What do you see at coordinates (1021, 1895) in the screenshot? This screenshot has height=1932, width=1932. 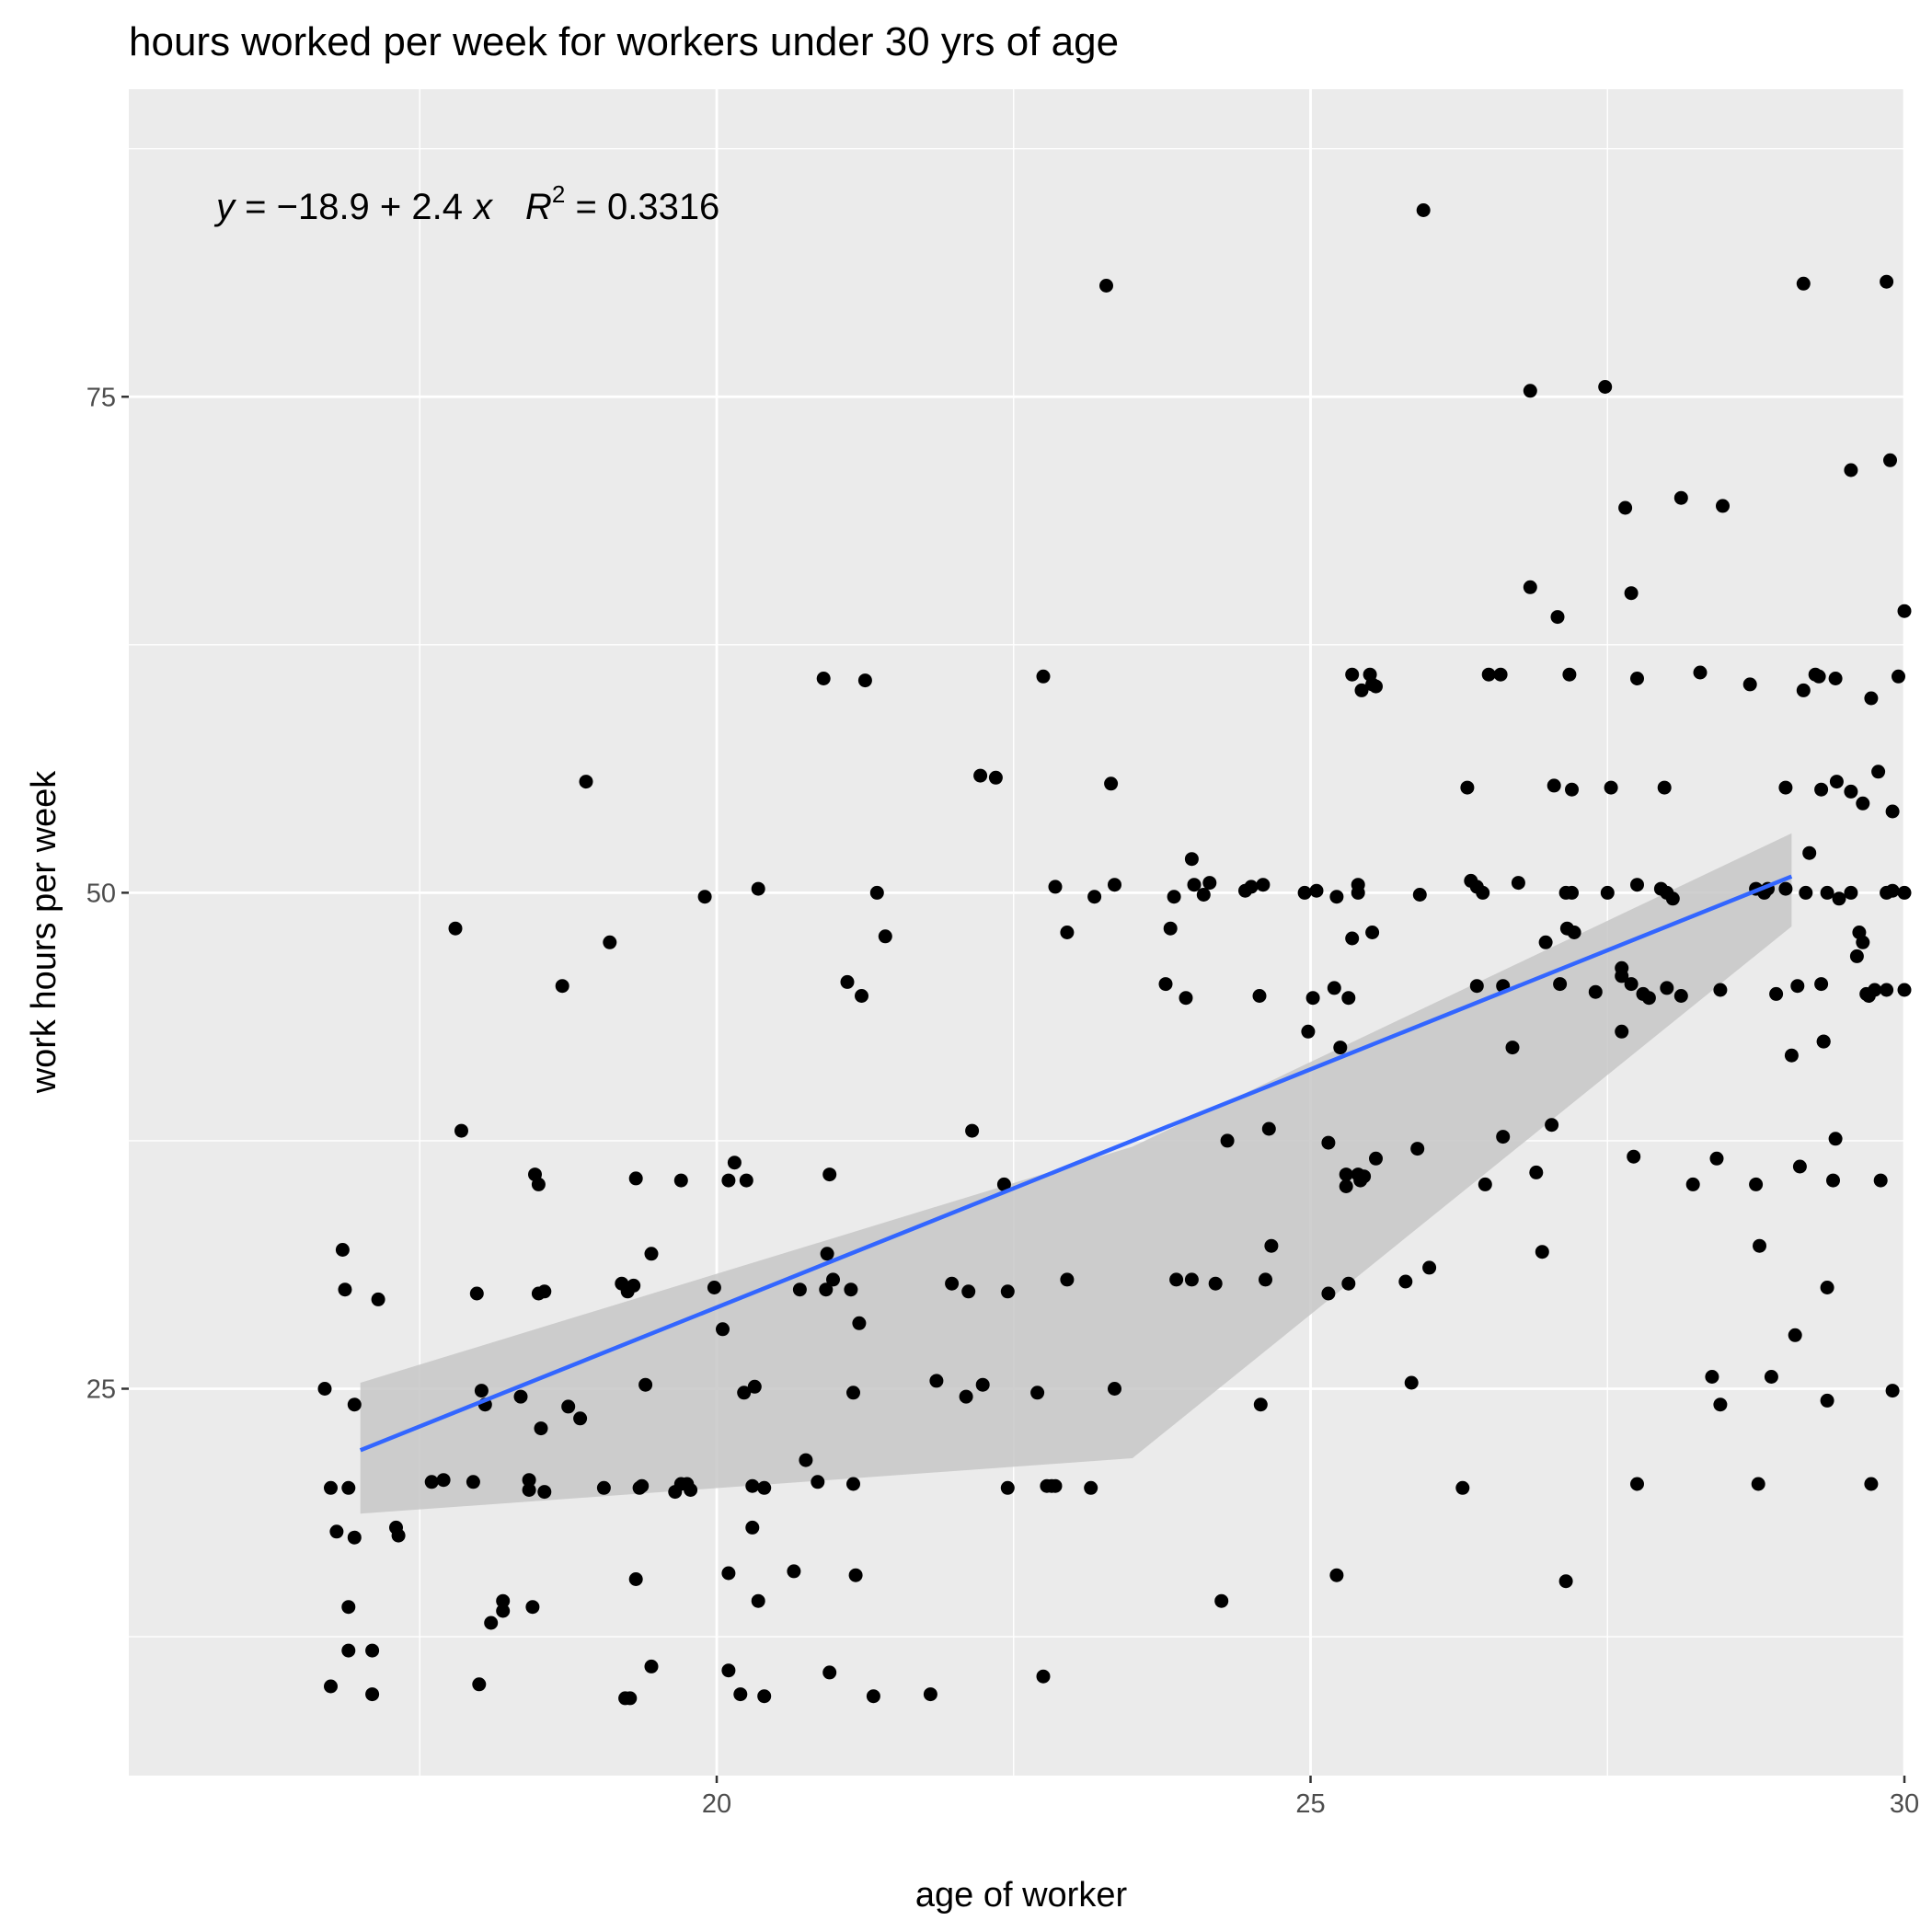 I see `x-axis-title: age of worker` at bounding box center [1021, 1895].